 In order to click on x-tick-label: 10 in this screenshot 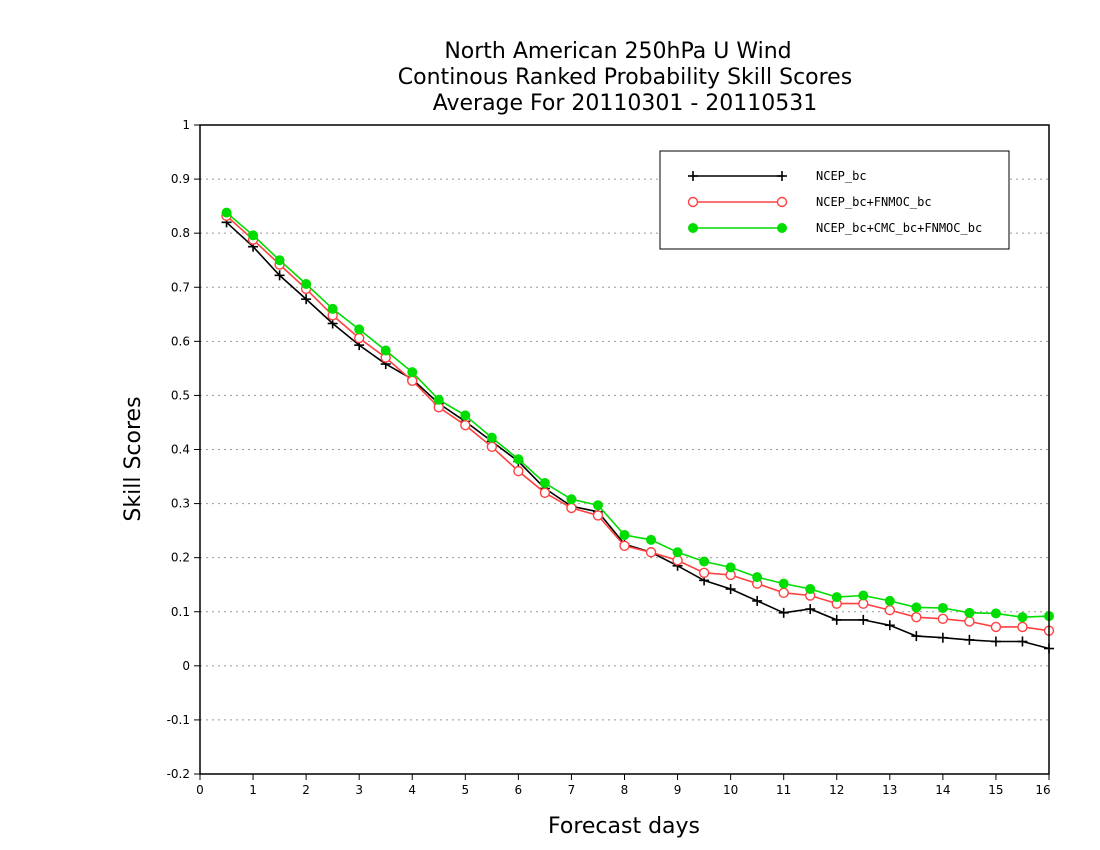, I will do `click(730, 790)`.